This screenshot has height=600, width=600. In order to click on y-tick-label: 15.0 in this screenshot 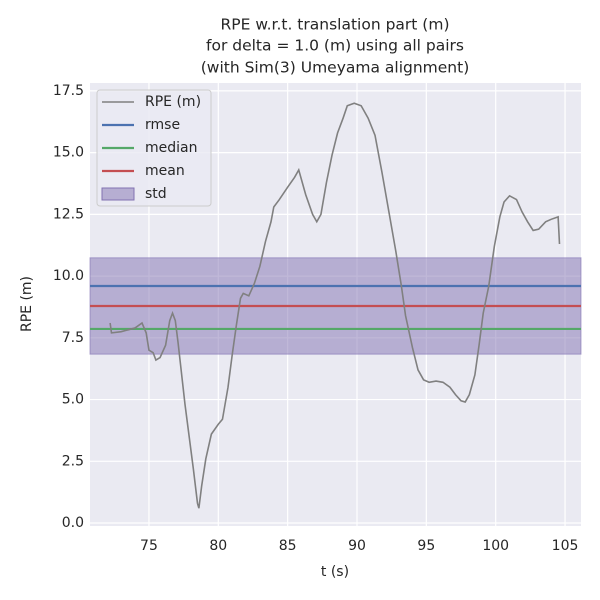, I will do `click(68, 153)`.